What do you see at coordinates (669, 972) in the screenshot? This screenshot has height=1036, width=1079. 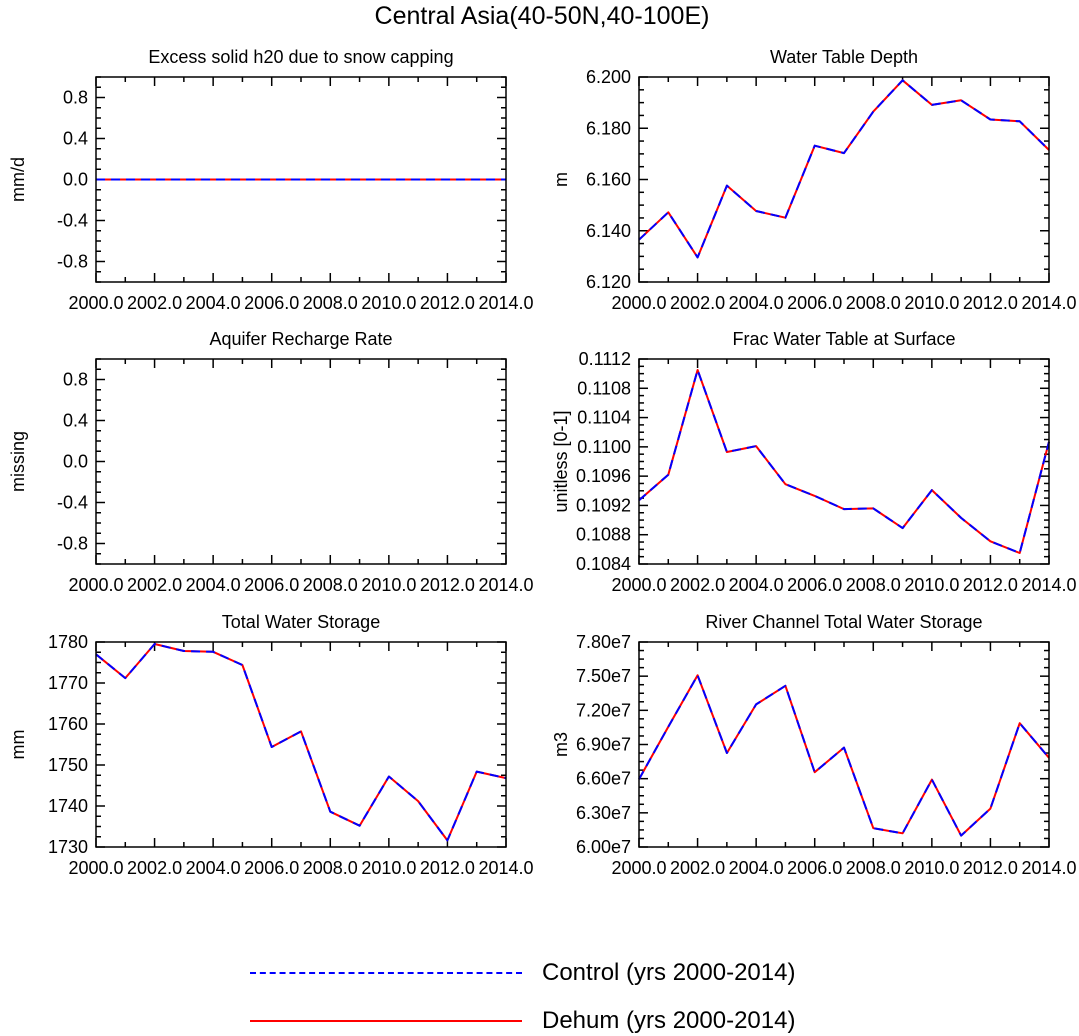 I see `legend-label-control: Control (yrs 2000-2014)` at bounding box center [669, 972].